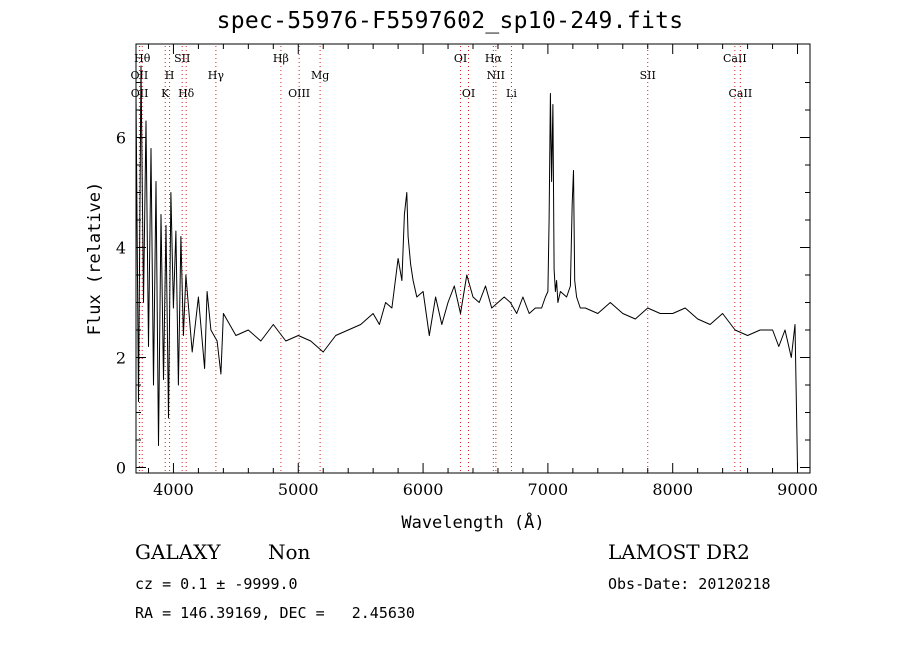 Image resolution: width=900 pixels, height=650 pixels. What do you see at coordinates (672, 489) in the screenshot?
I see `x-tick-label: 8000` at bounding box center [672, 489].